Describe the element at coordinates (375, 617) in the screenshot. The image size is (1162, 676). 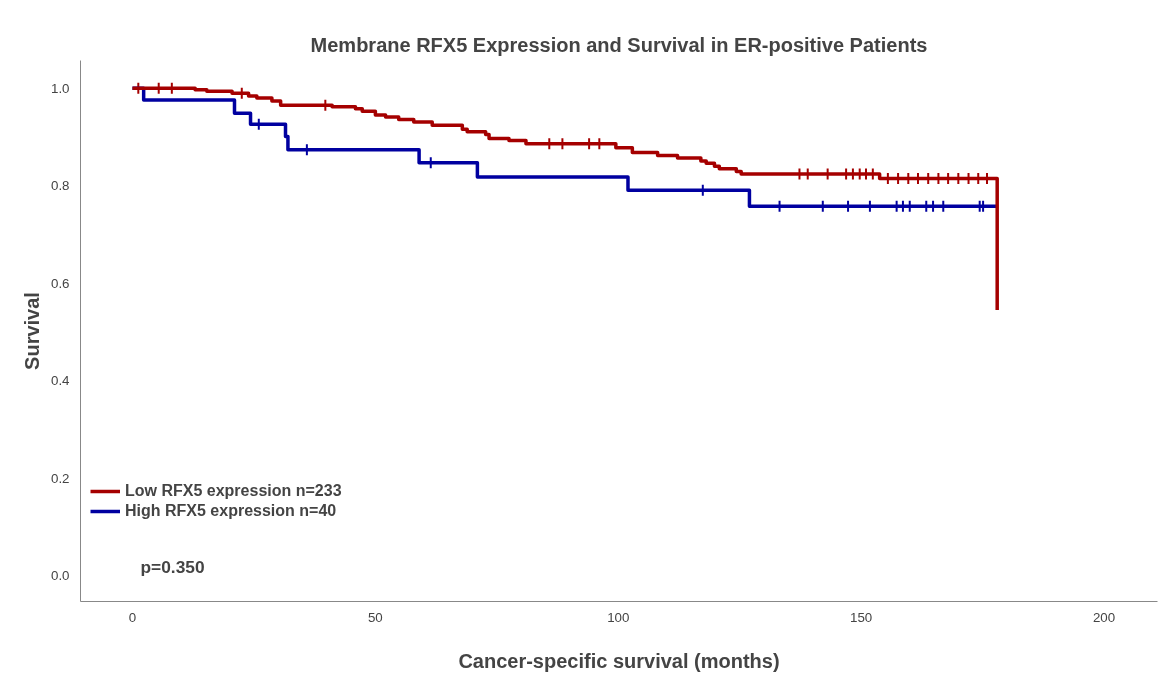
I see `x-tick-label: 50` at that location.